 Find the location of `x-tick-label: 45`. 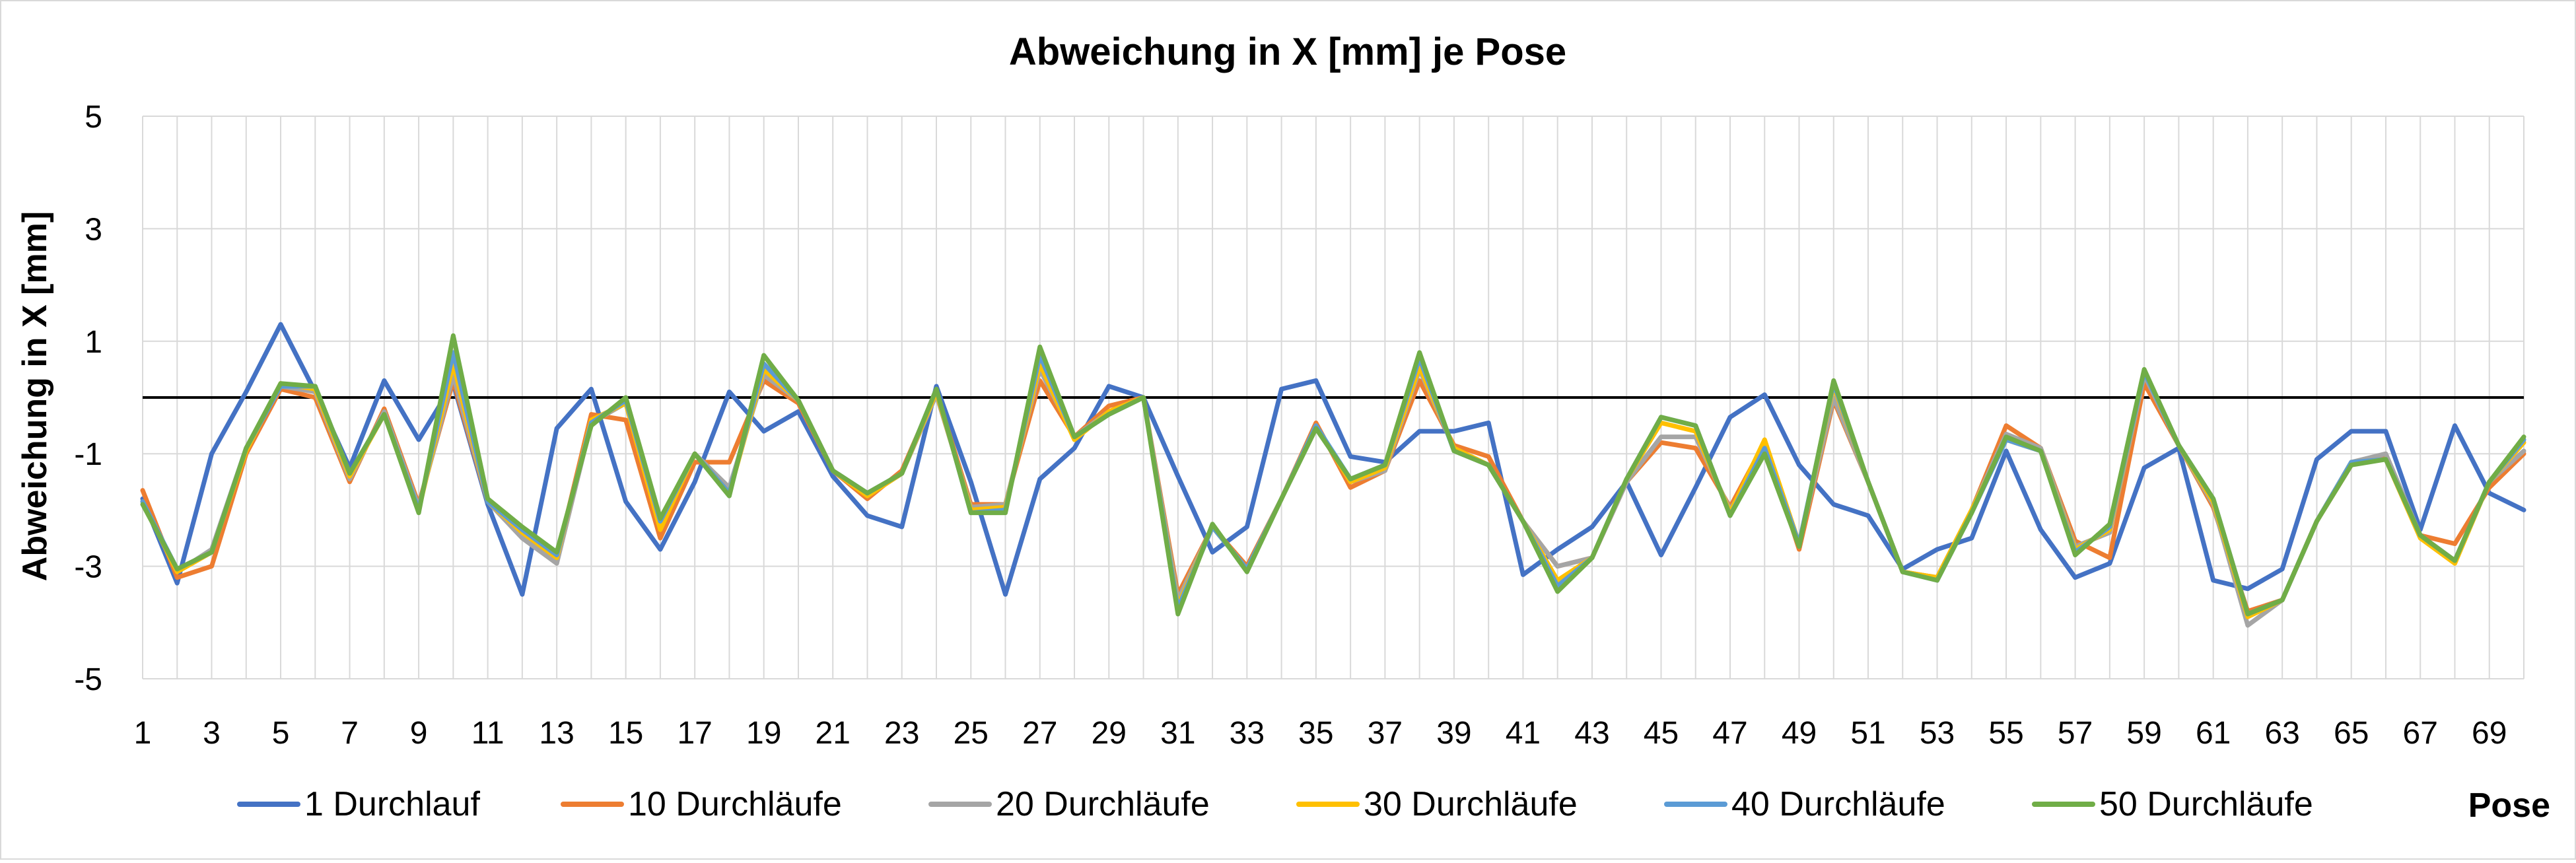

x-tick-label: 45 is located at coordinates (1662, 733).